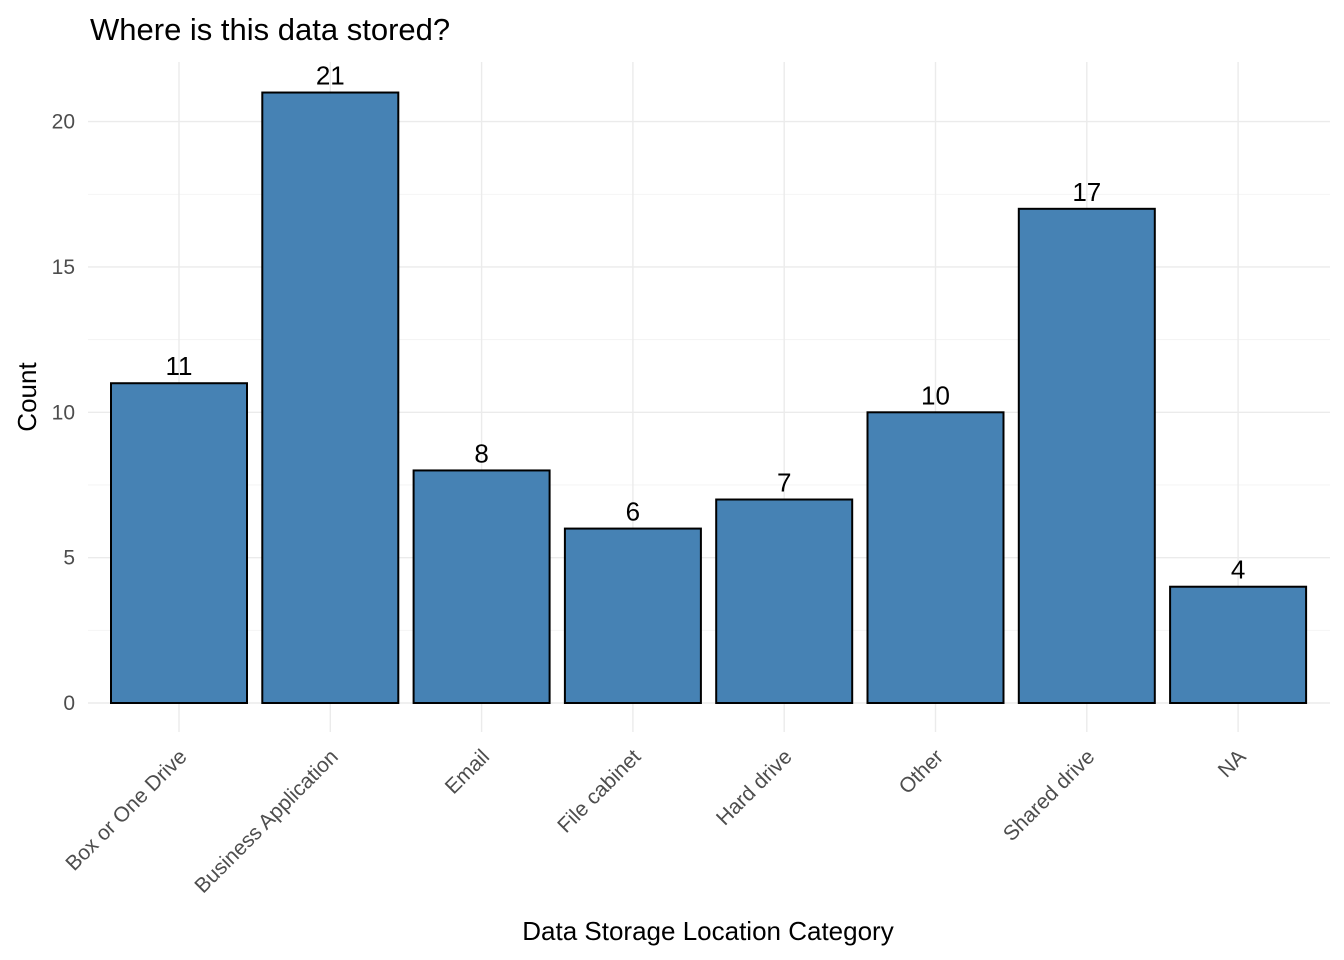  Describe the element at coordinates (63, 267) in the screenshot. I see `y-tick-label: 15` at that location.